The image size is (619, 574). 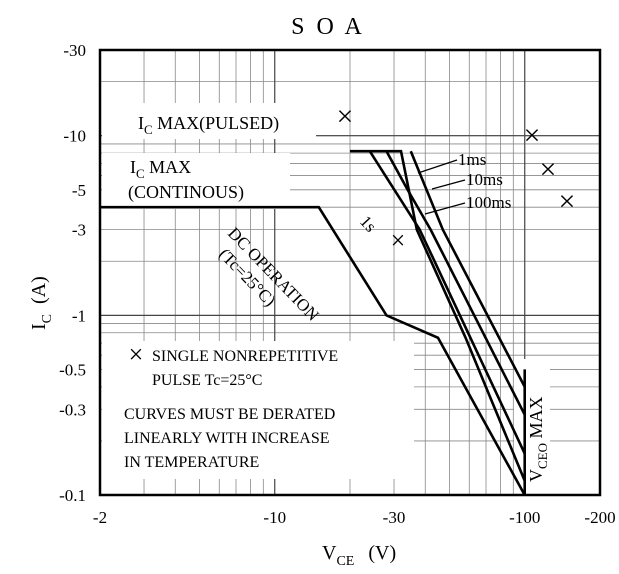 I want to click on y-tick-label: -0.1, so click(x=72, y=495).